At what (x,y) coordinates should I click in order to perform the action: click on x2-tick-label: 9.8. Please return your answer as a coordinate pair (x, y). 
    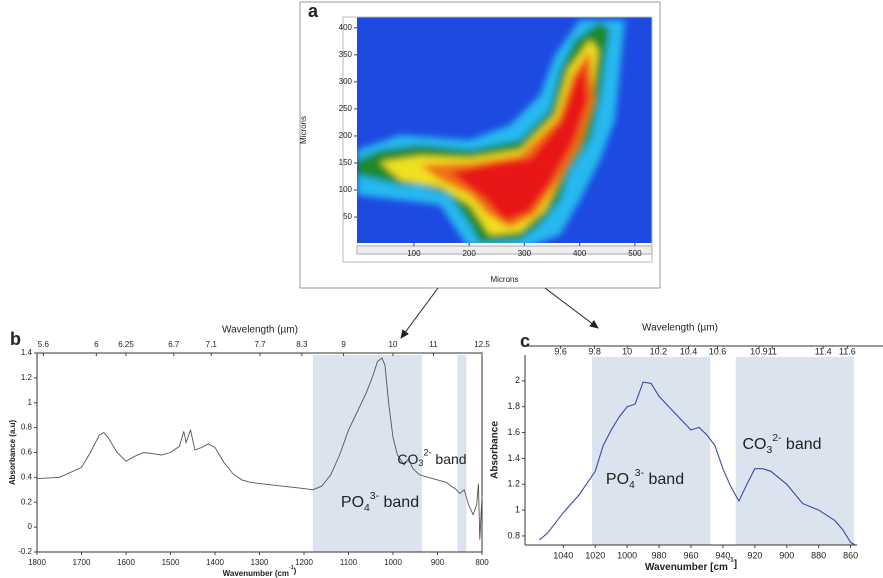
    Looking at the image, I should click on (594, 351).